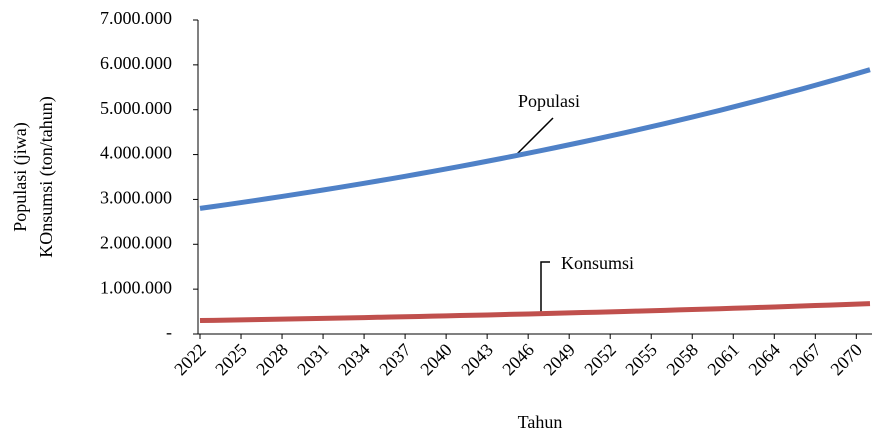 The width and height of the screenshot is (872, 437). I want to click on x-tick-label: 2046, so click(518, 360).